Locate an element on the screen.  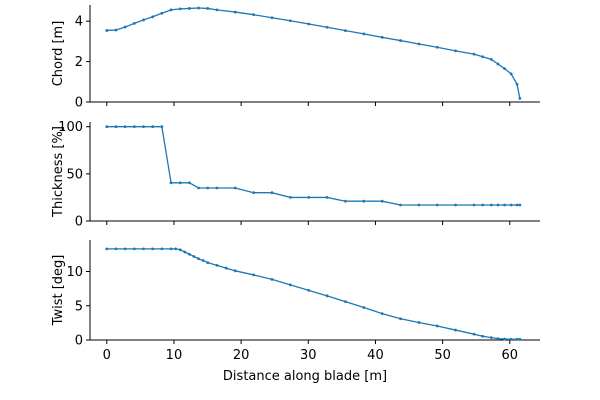
x-tick-label: 0 is located at coordinates (107, 355).